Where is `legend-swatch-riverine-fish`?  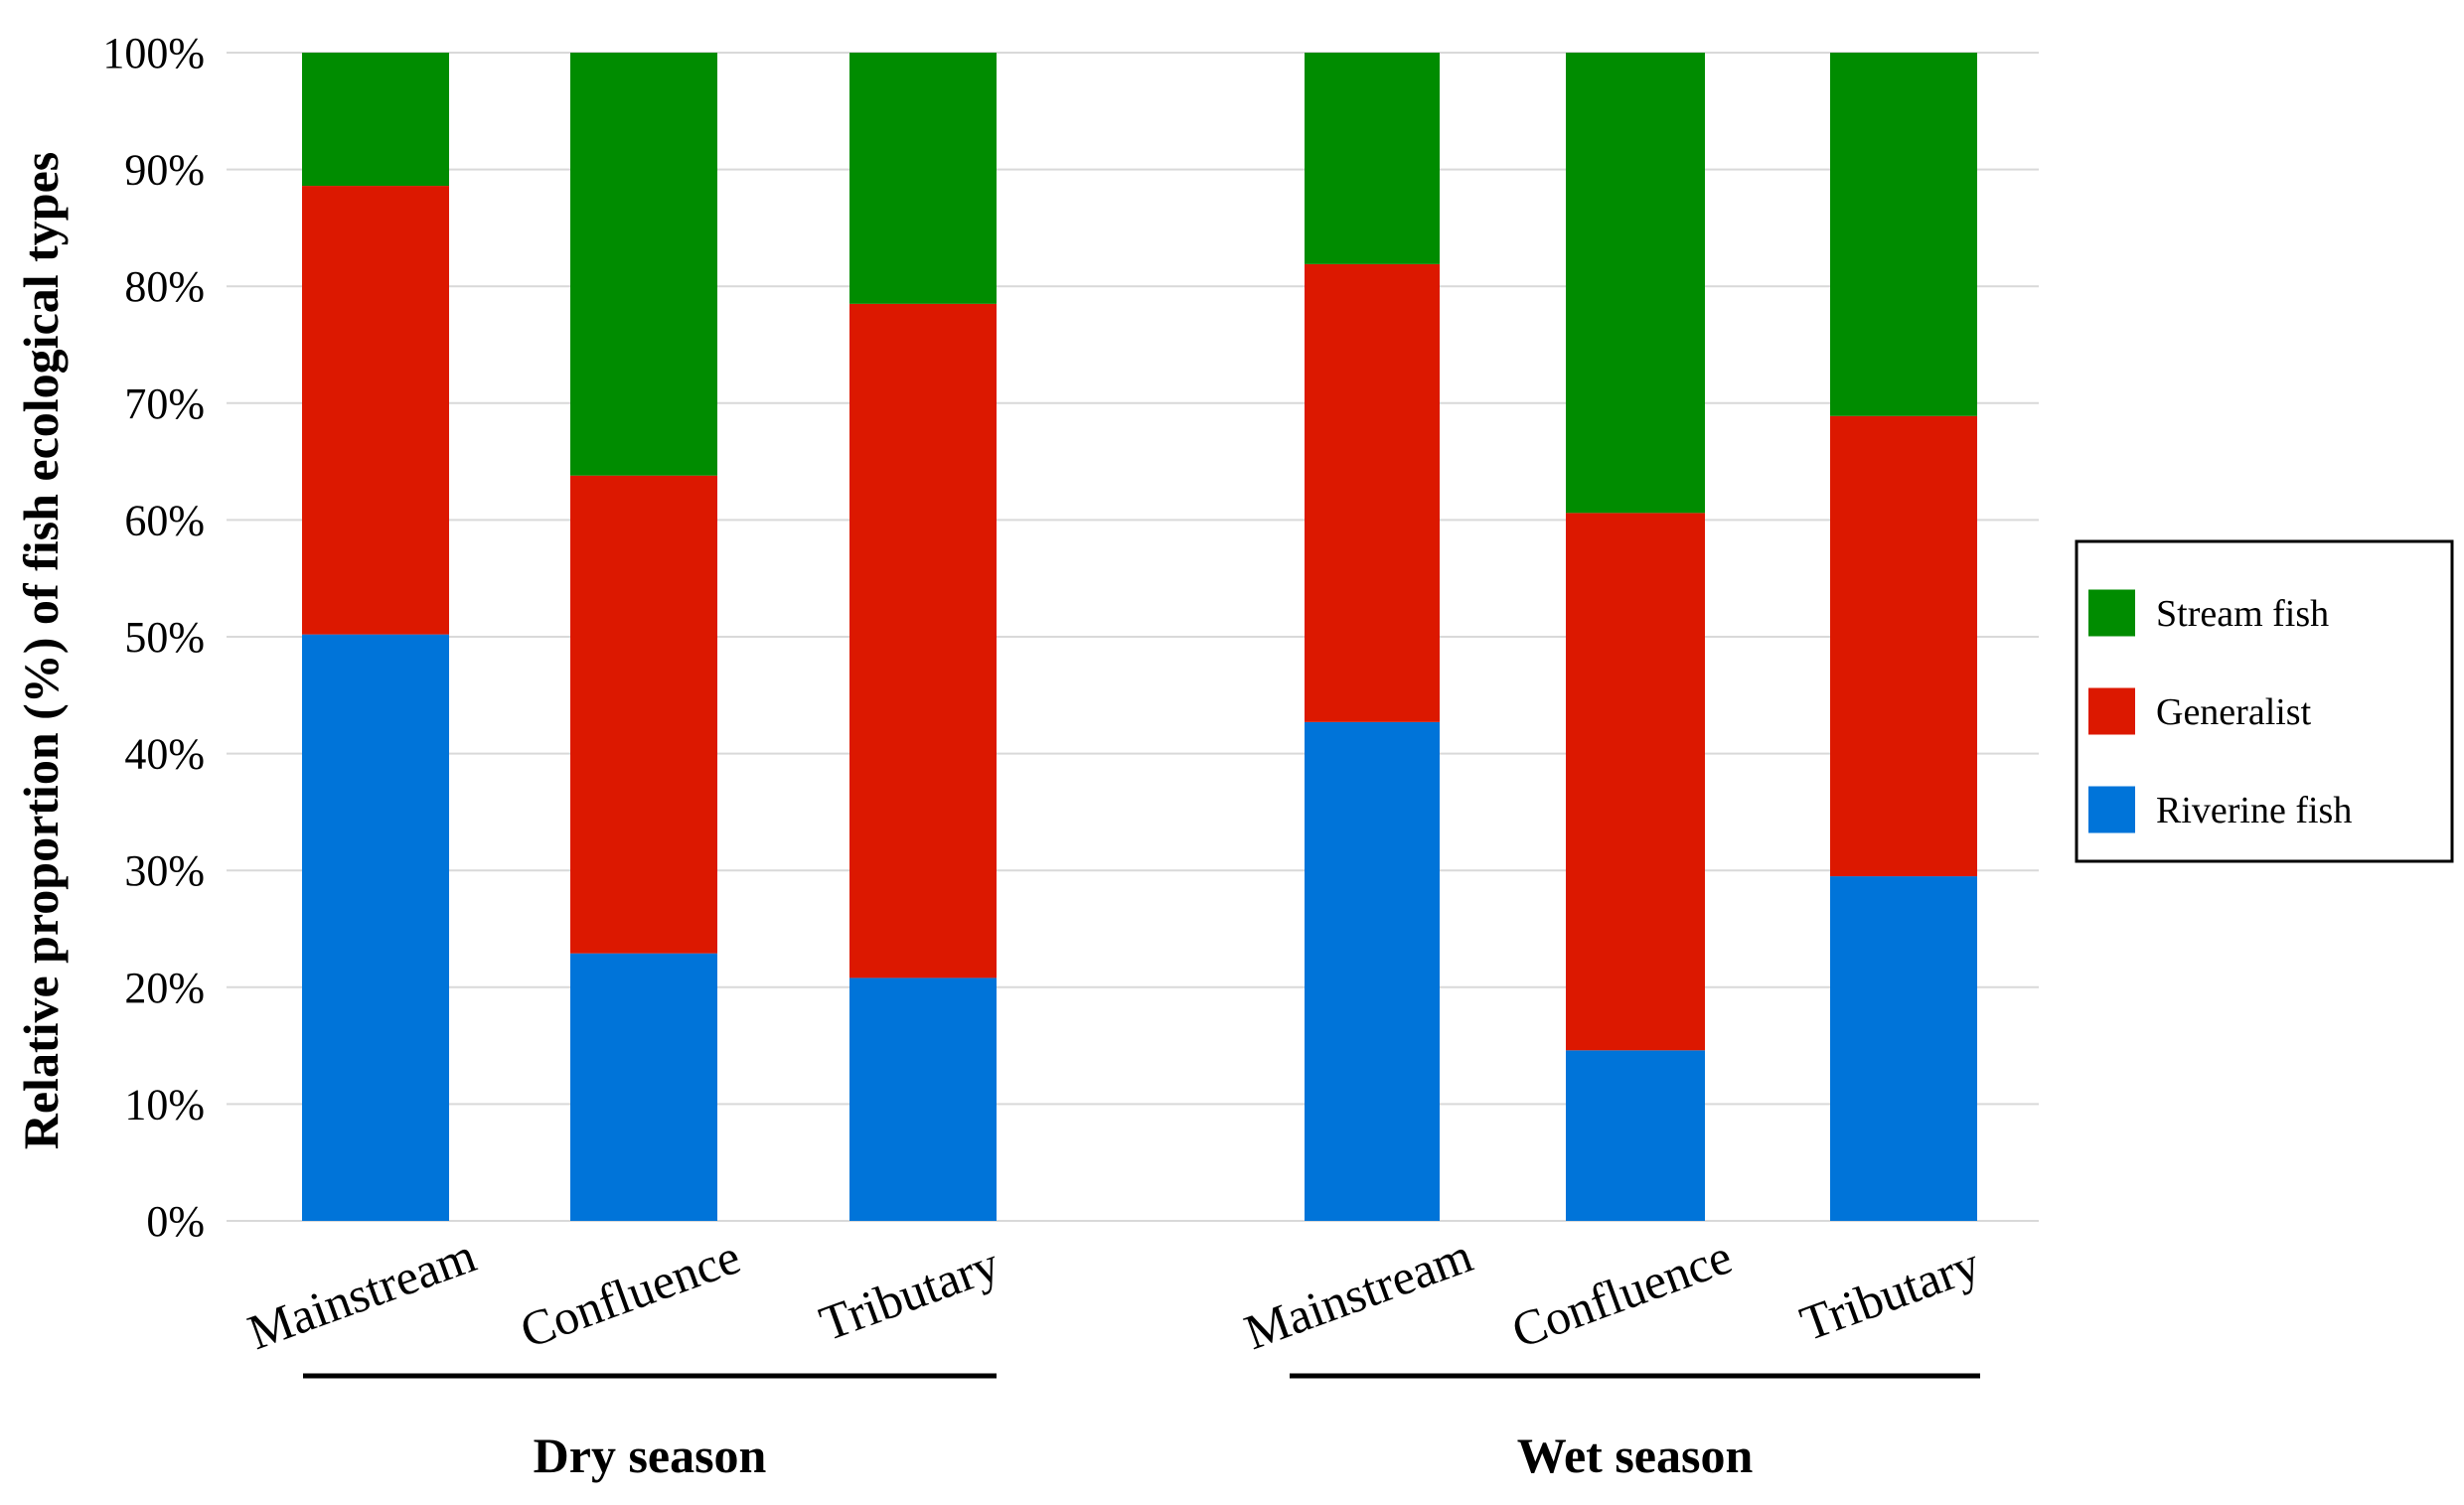 legend-swatch-riverine-fish is located at coordinates (2111, 809).